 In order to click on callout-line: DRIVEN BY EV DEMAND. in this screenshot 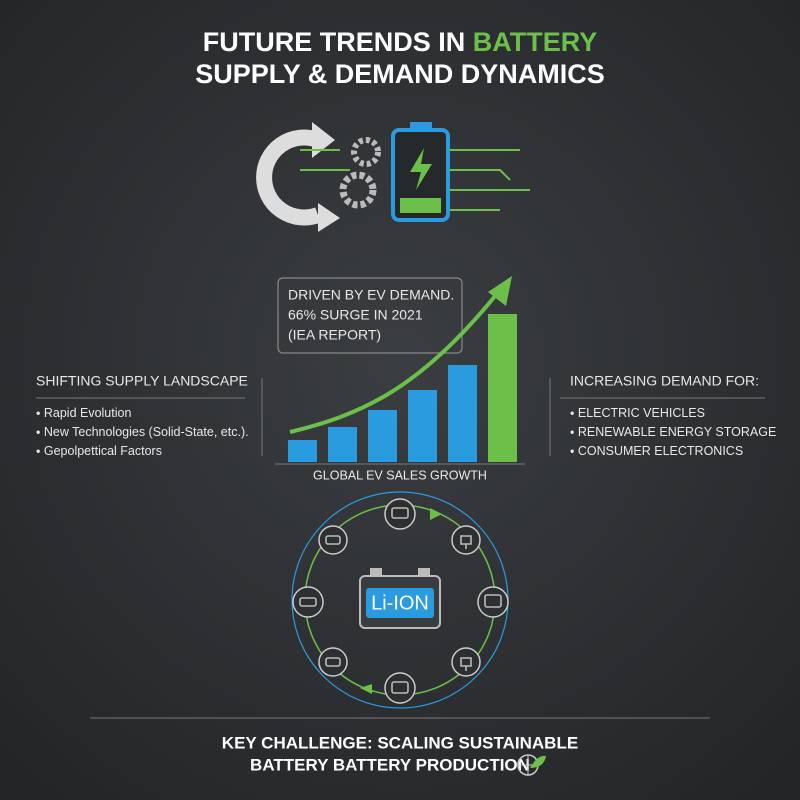, I will do `click(371, 295)`.